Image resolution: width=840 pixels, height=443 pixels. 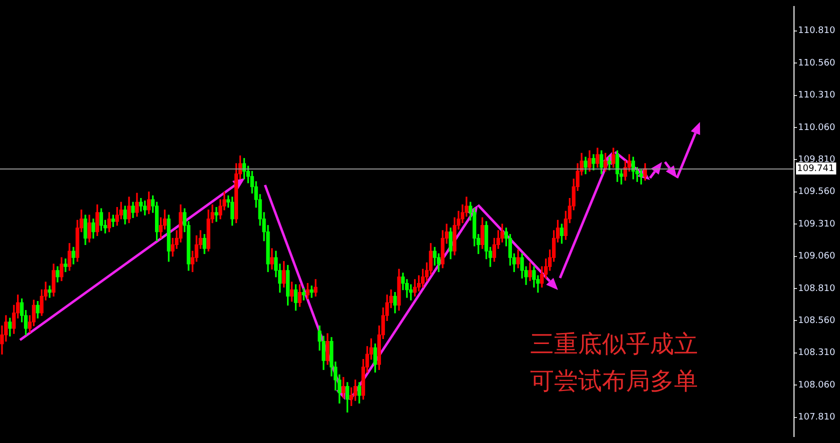 I want to click on y-tick-label: 110.810, so click(x=817, y=31).